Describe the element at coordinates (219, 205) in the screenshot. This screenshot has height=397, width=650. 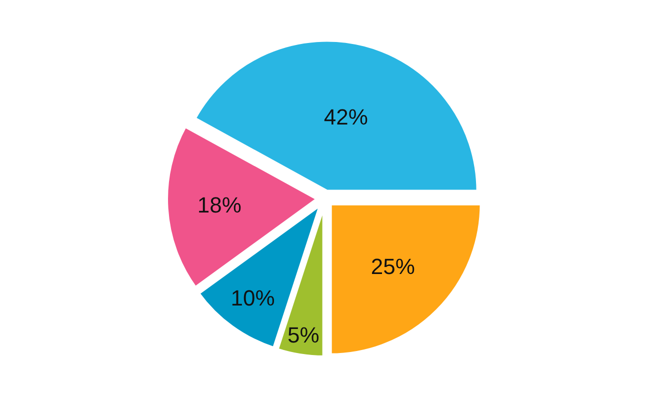
I see `data-label: 18%` at that location.